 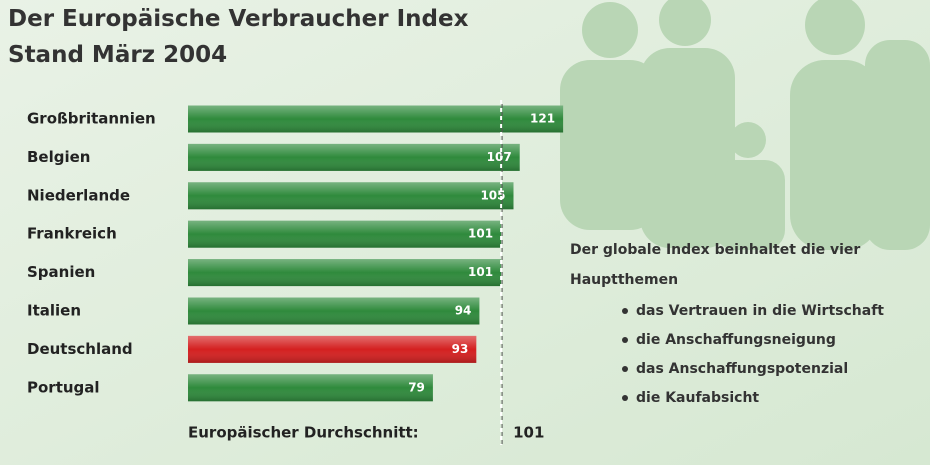 What do you see at coordinates (715, 250) in the screenshot?
I see `note-line: Der globale Index beinhaltet die vier` at bounding box center [715, 250].